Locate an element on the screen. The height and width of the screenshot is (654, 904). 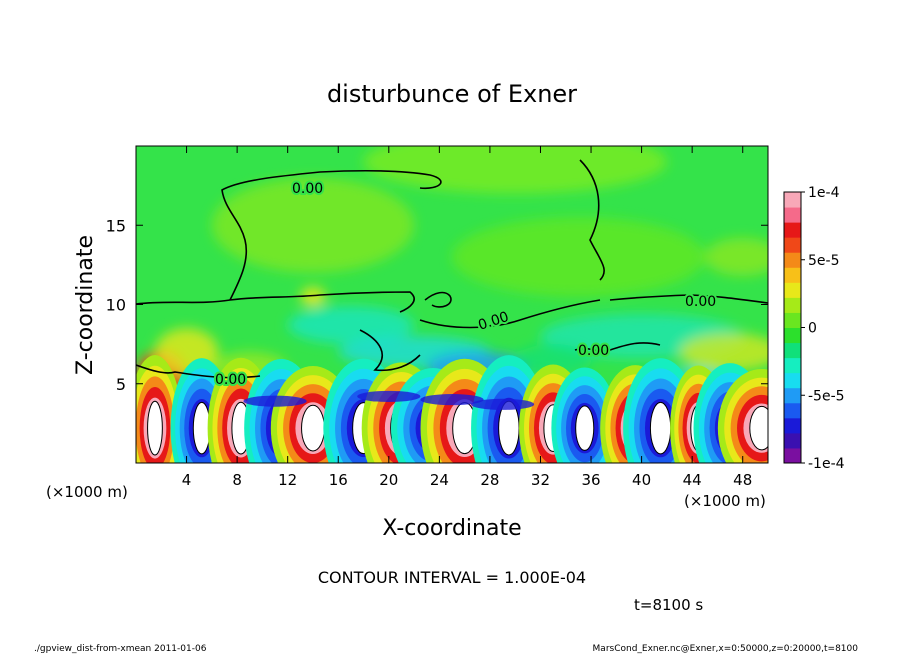
x-tick-label: 48 is located at coordinates (742, 480).